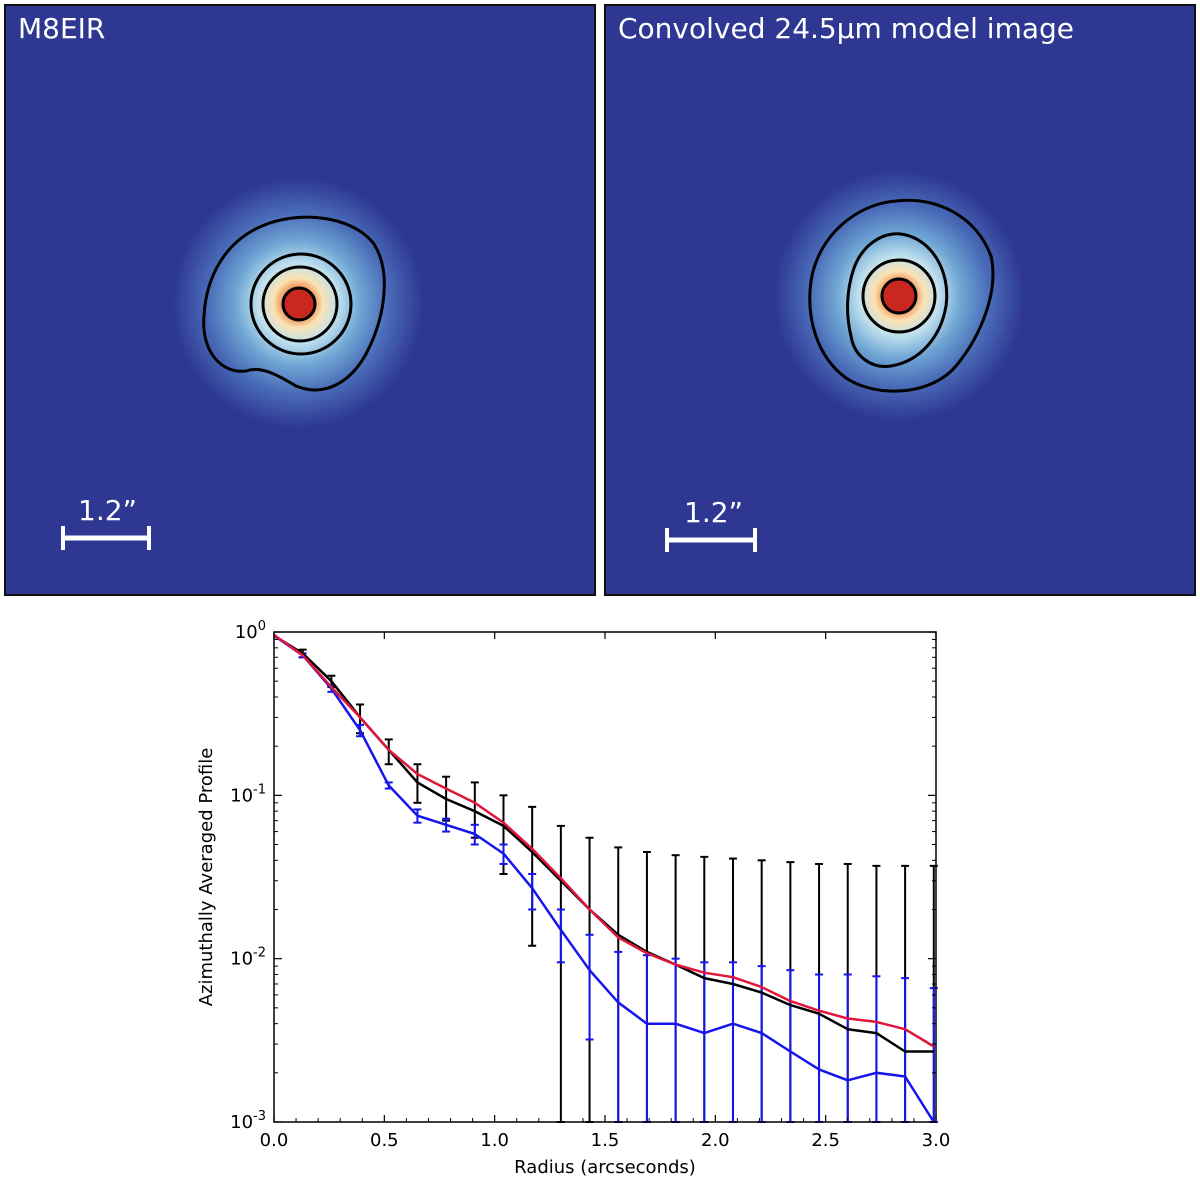 The image size is (1200, 1187). I want to click on model-image, so click(844, 361).